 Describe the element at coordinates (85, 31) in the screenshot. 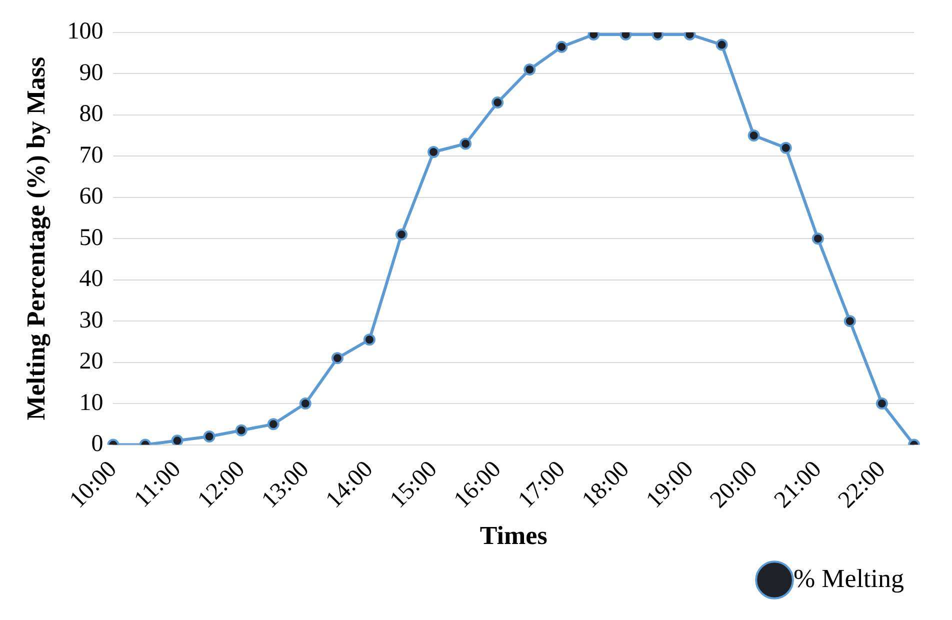

I see `y-tick-label: 100` at that location.